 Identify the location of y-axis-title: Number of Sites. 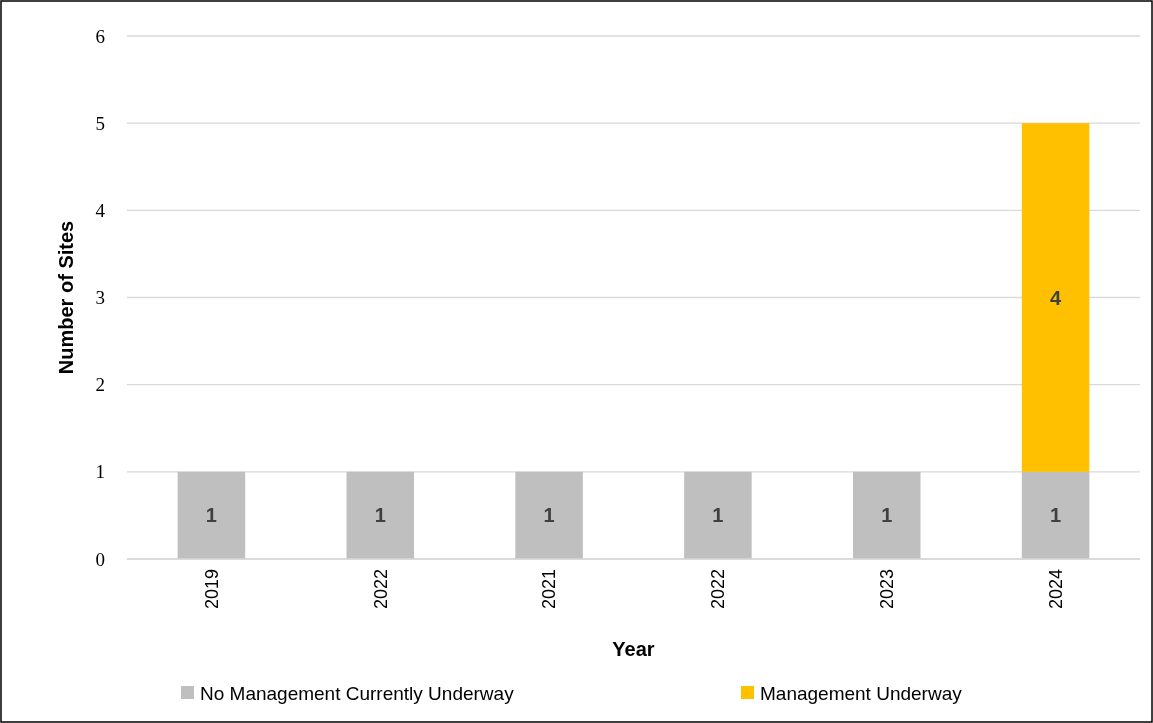
(66, 297).